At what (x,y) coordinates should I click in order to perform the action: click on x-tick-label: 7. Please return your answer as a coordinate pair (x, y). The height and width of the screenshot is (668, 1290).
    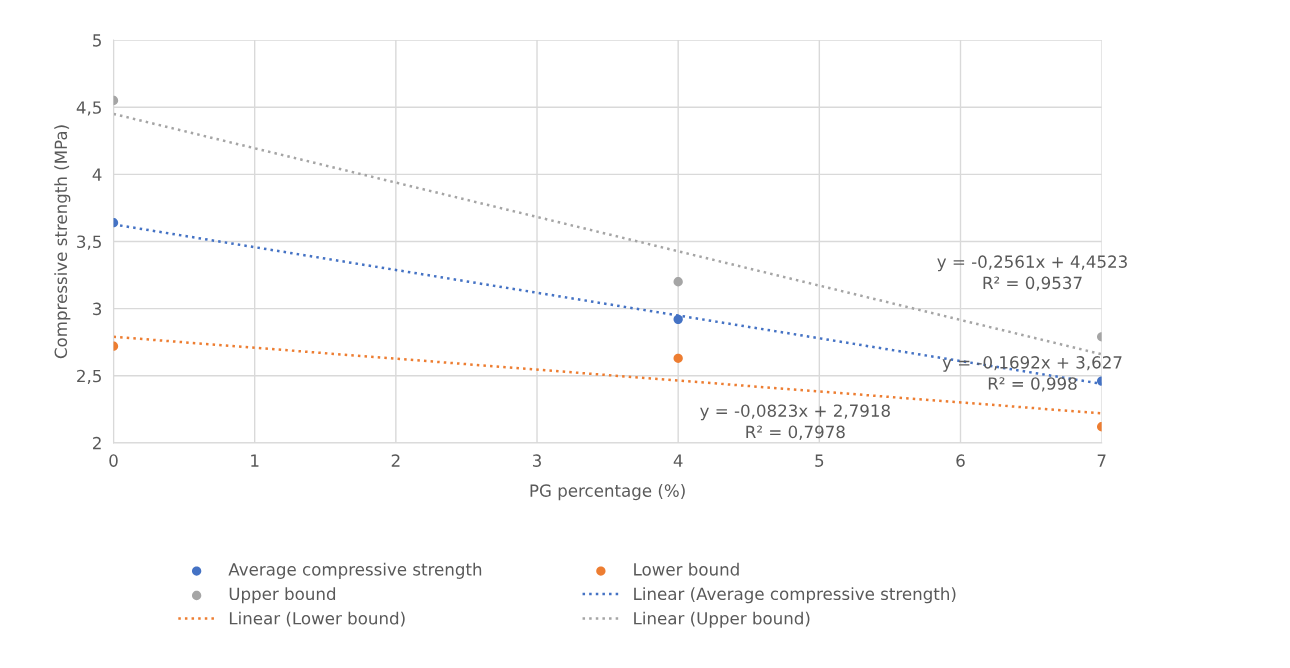
    Looking at the image, I should click on (1101, 460).